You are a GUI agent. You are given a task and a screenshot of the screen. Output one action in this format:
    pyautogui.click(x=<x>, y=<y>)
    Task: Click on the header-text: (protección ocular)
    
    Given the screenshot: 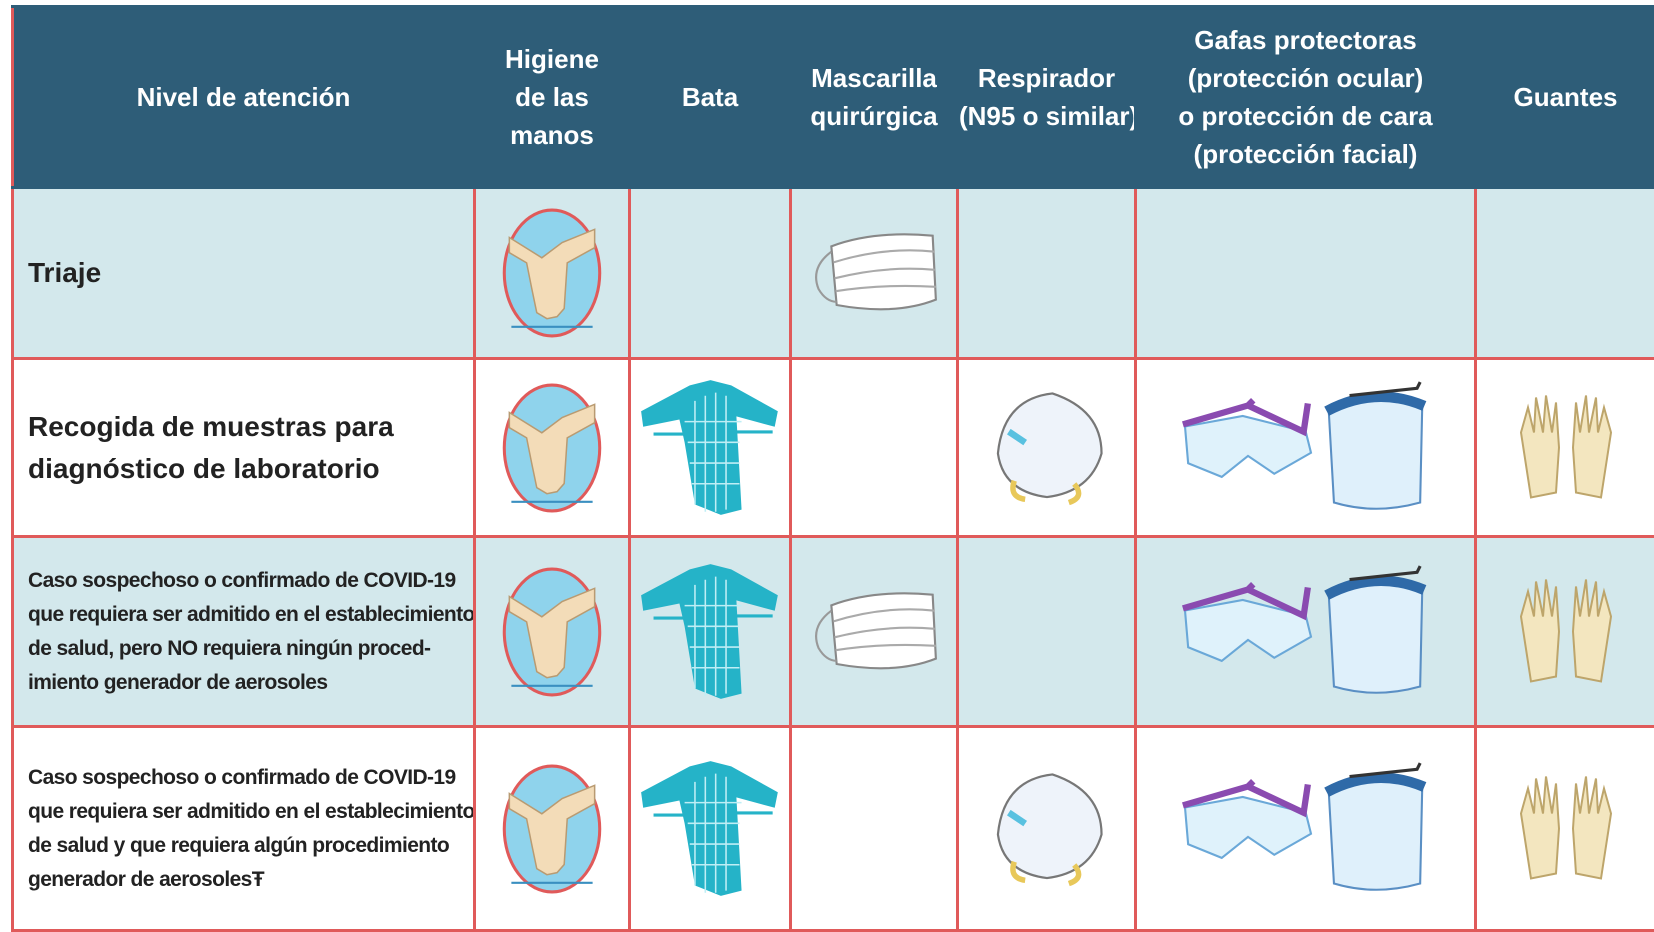 What is the action you would take?
    pyautogui.click(x=1305, y=78)
    